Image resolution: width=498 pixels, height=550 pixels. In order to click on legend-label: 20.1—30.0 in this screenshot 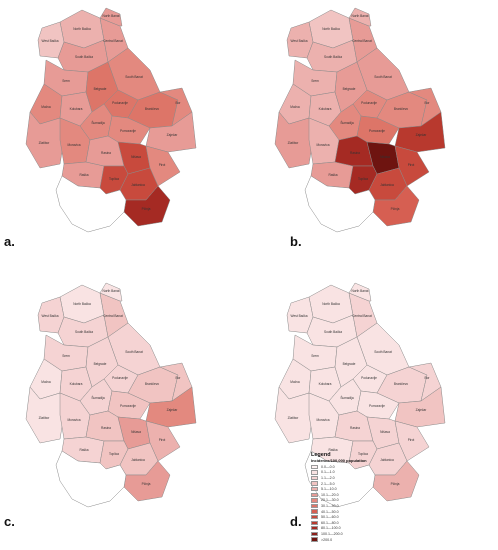, I will do `click(330, 500)`.